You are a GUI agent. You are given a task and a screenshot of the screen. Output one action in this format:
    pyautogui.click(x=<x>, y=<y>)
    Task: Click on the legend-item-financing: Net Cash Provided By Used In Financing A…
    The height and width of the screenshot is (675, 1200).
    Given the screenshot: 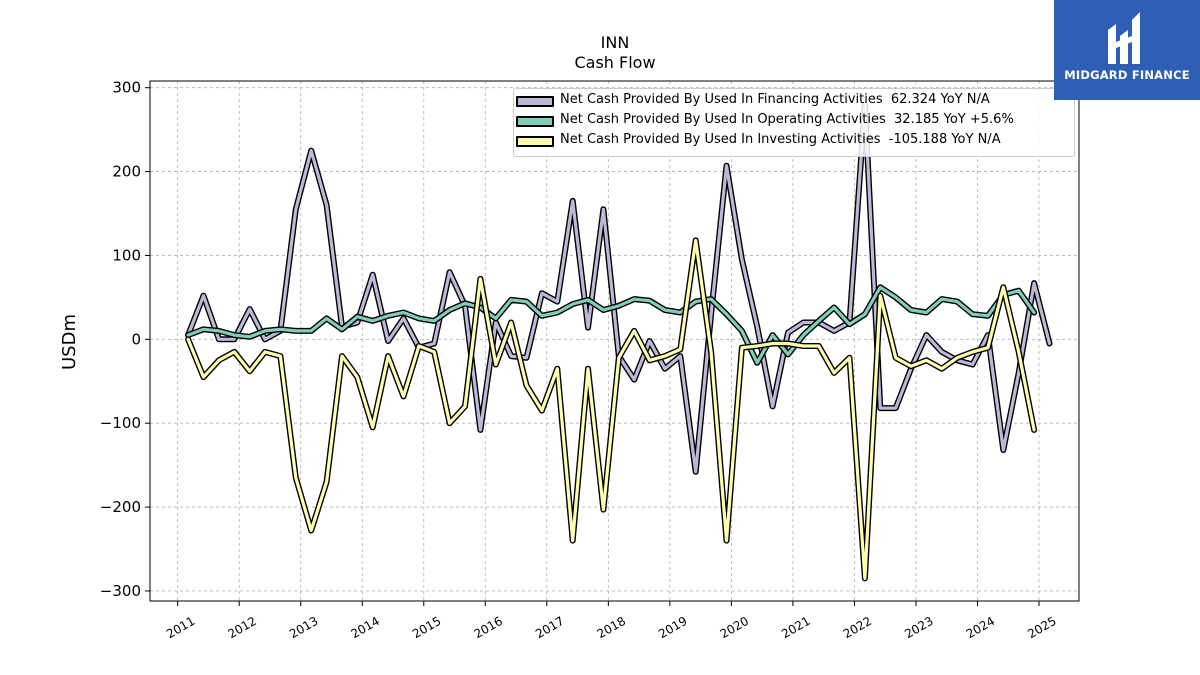 What is the action you would take?
    pyautogui.click(x=794, y=101)
    